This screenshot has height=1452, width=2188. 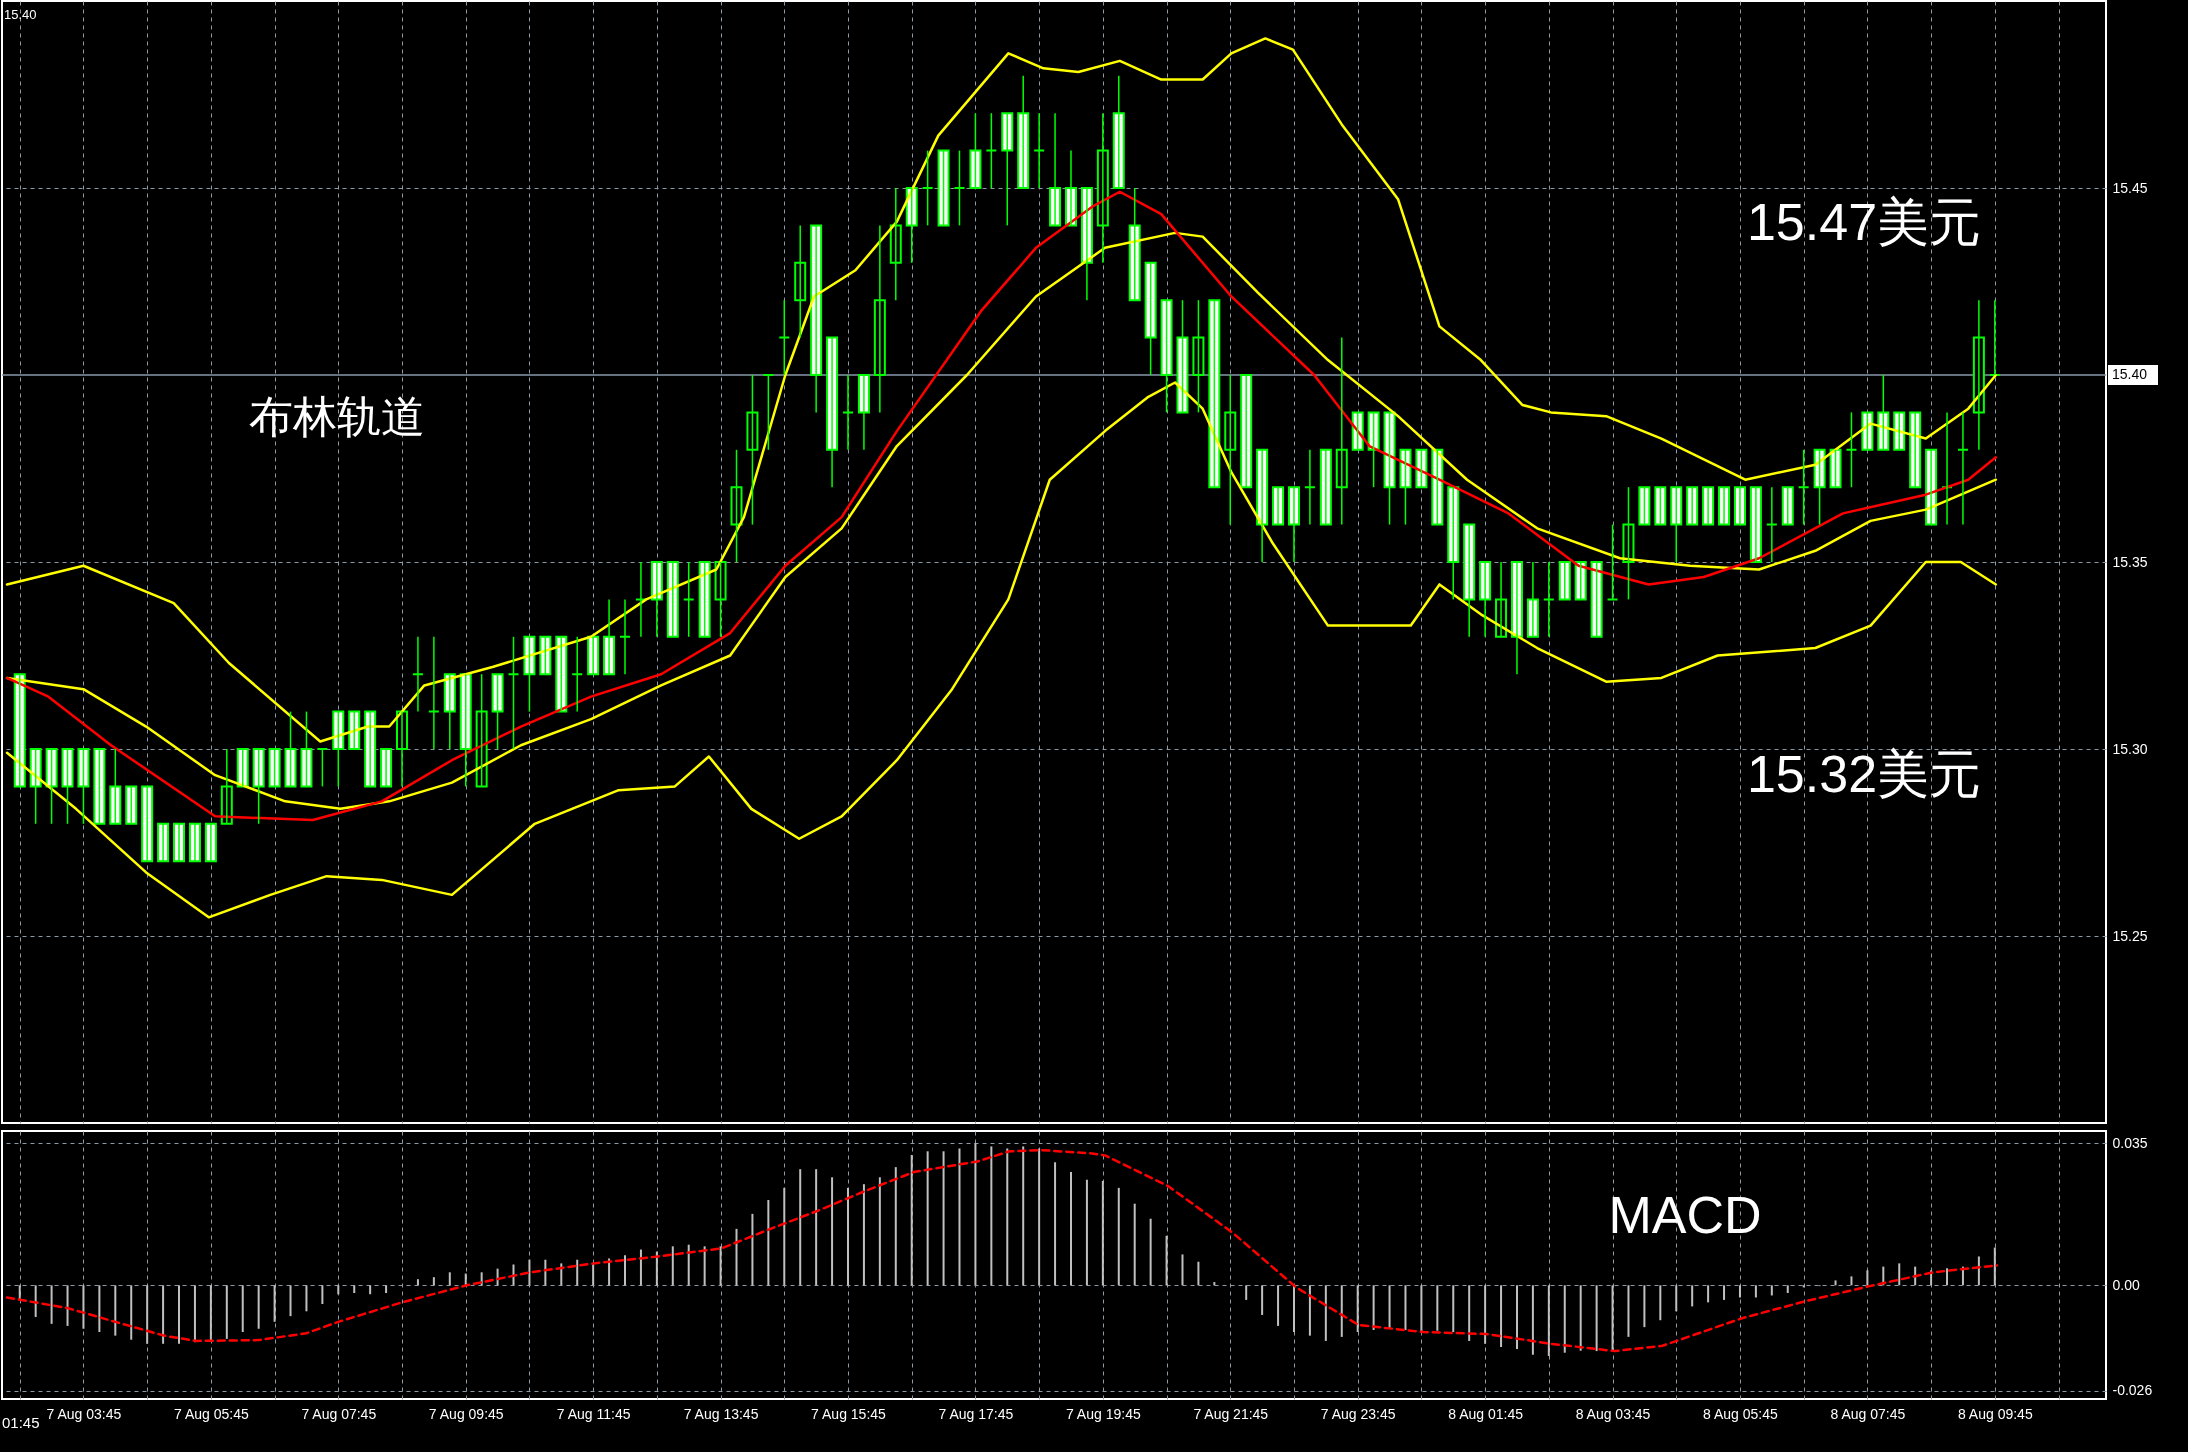 What do you see at coordinates (2130, 374) in the screenshot?
I see `ref-line-label: 15.40` at bounding box center [2130, 374].